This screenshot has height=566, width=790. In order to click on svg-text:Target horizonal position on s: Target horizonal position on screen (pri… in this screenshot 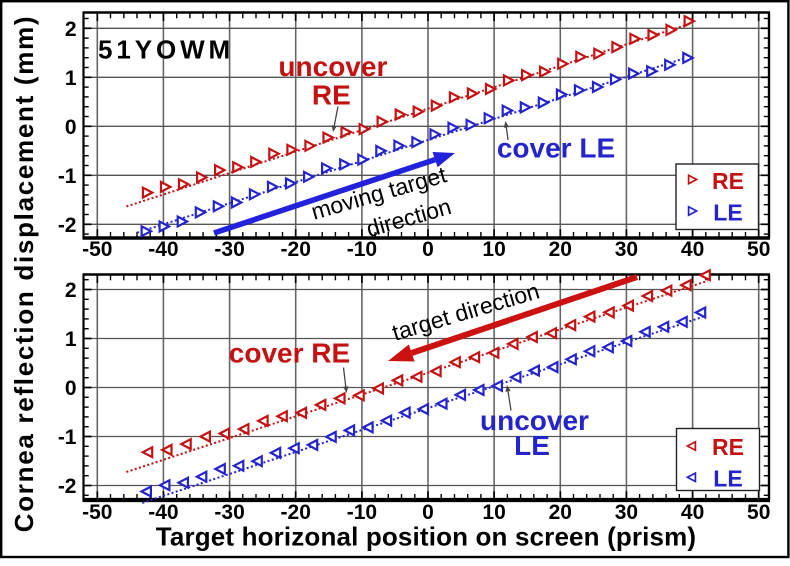, I will do `click(426, 537)`.